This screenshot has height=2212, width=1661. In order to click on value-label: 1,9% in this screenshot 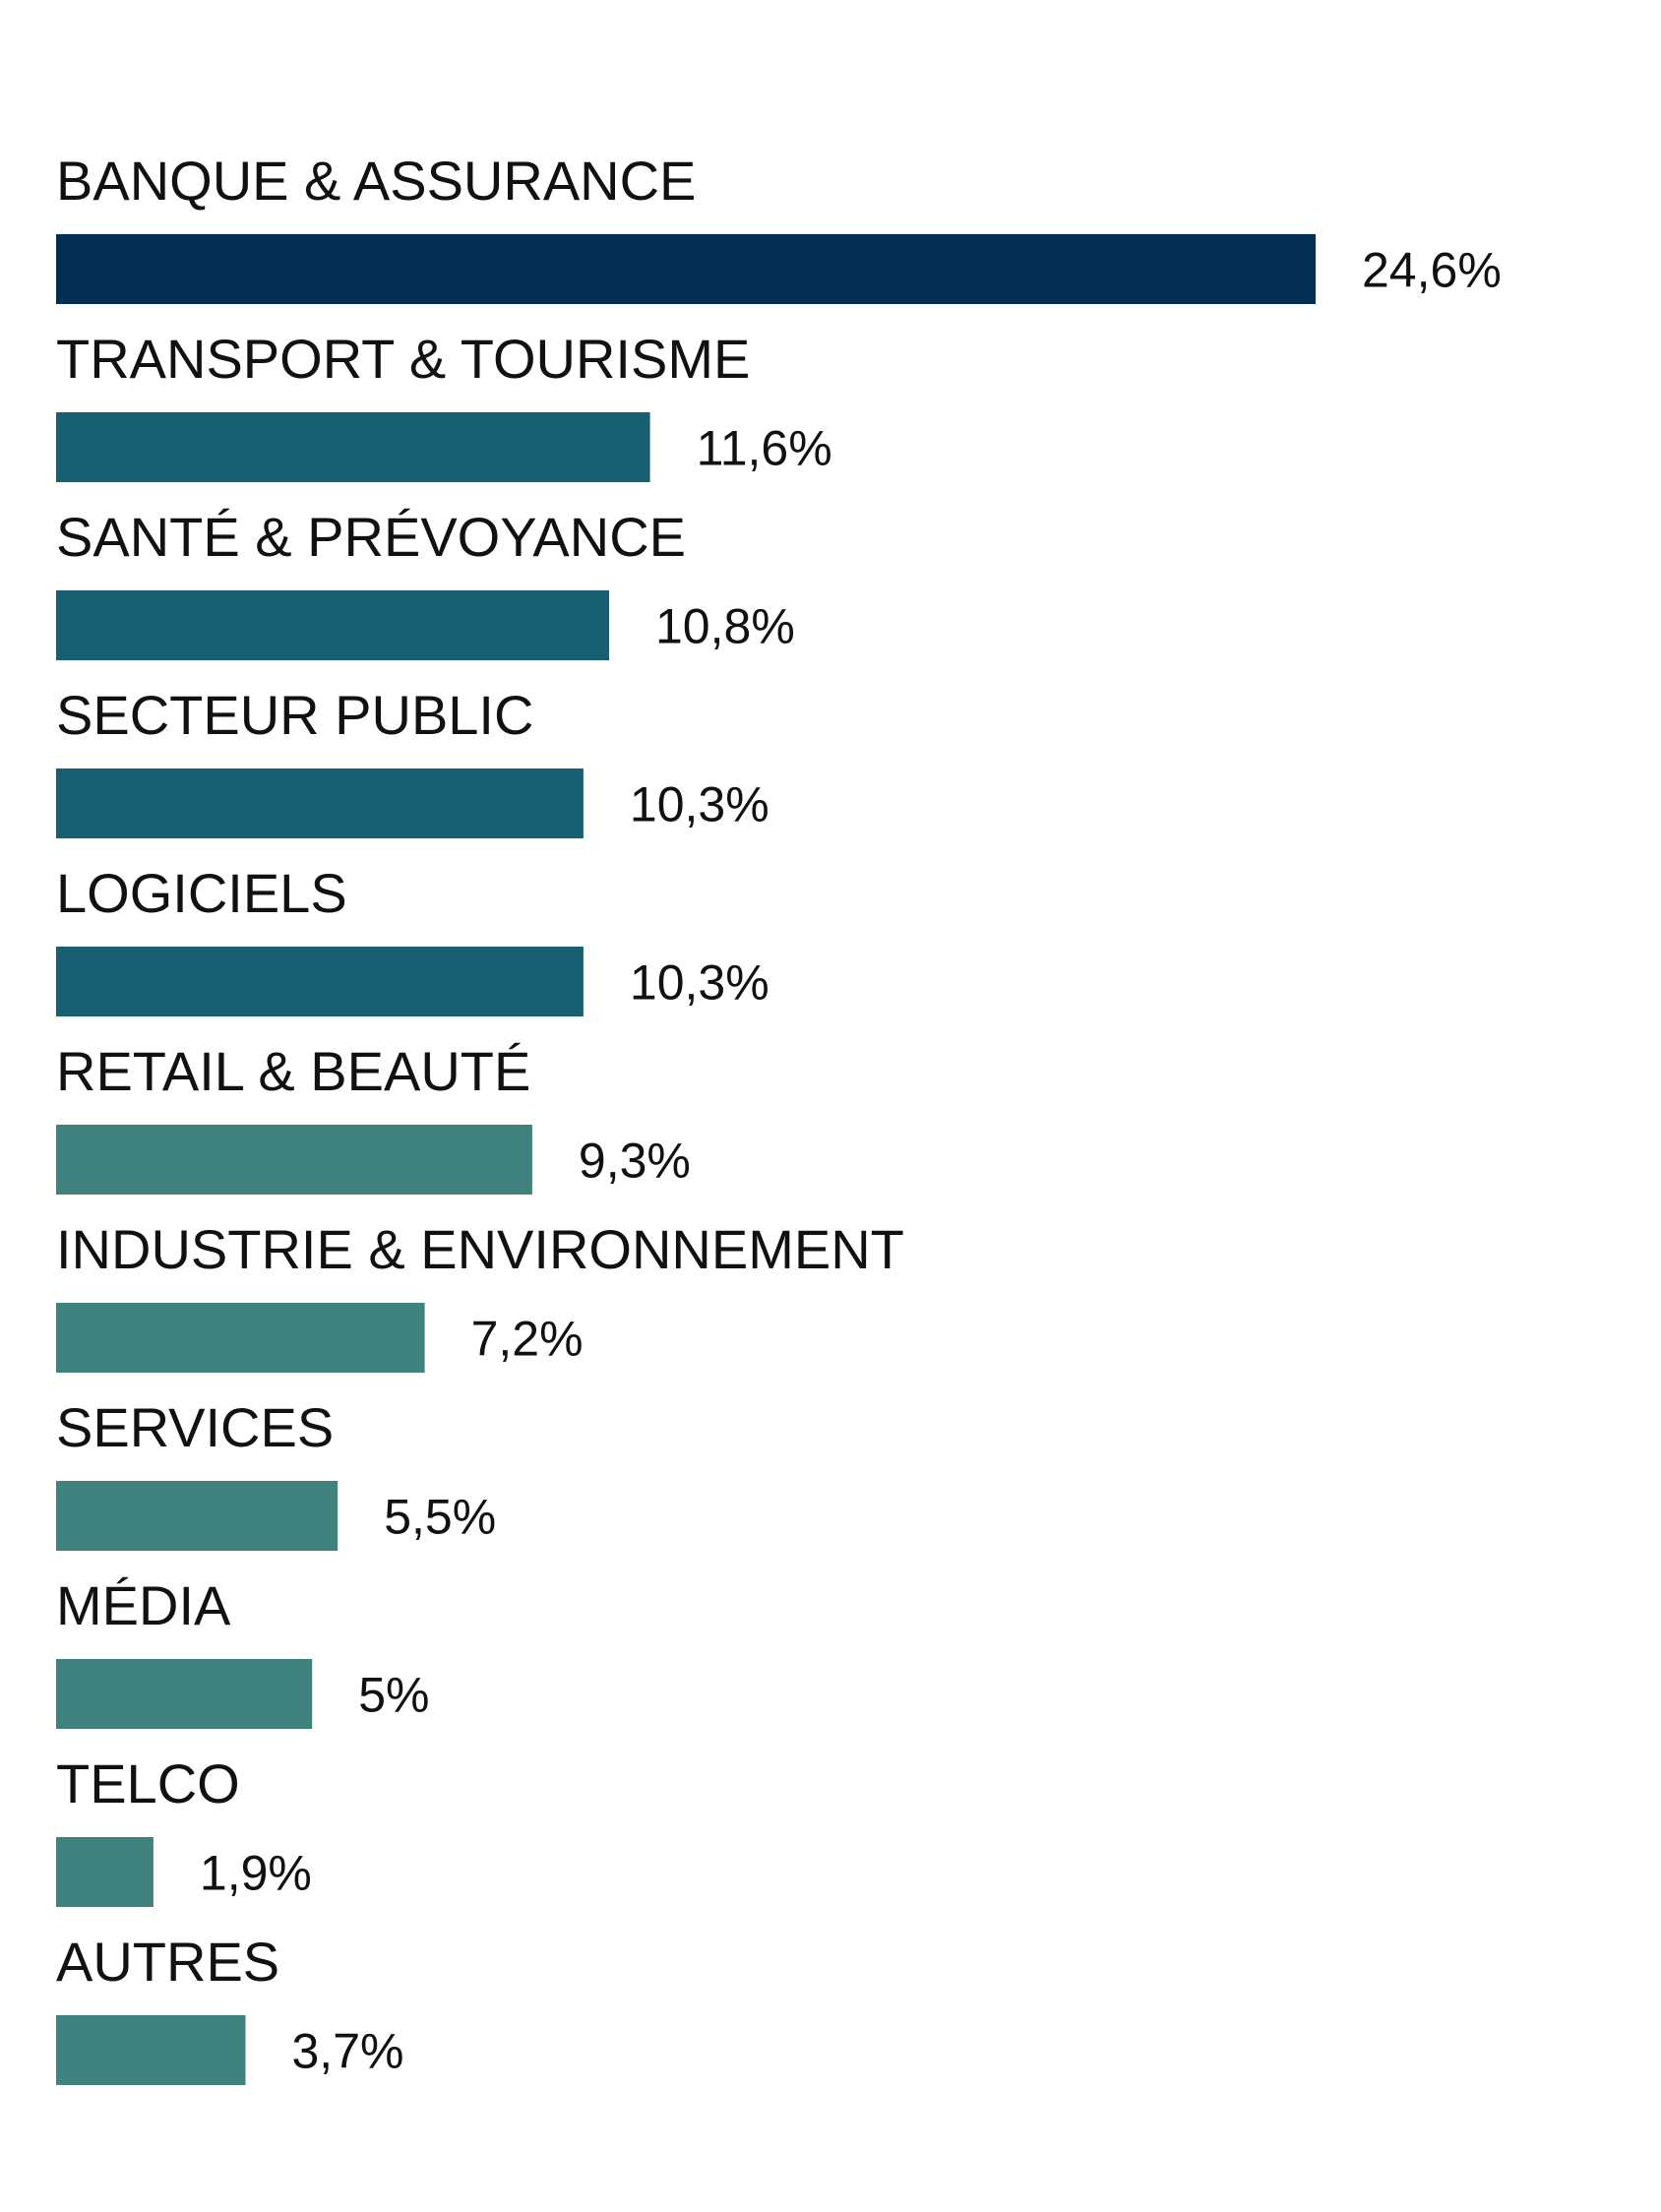, I will do `click(256, 1873)`.